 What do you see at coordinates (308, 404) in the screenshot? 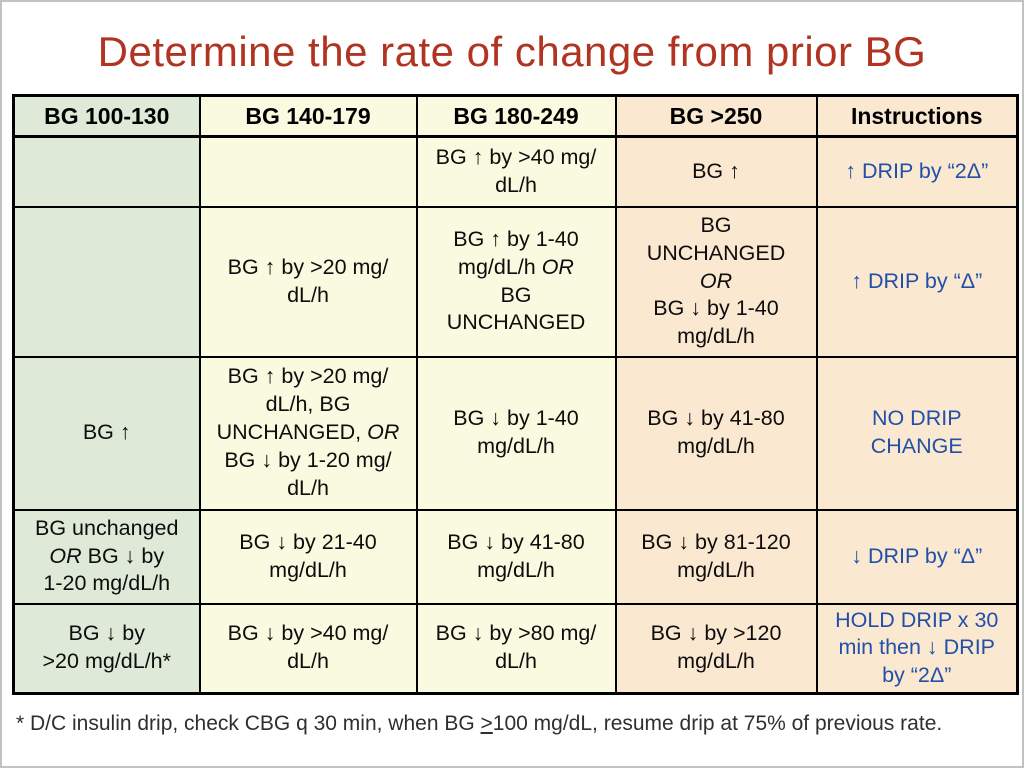
I see `cell-text: dL/h, BG` at bounding box center [308, 404].